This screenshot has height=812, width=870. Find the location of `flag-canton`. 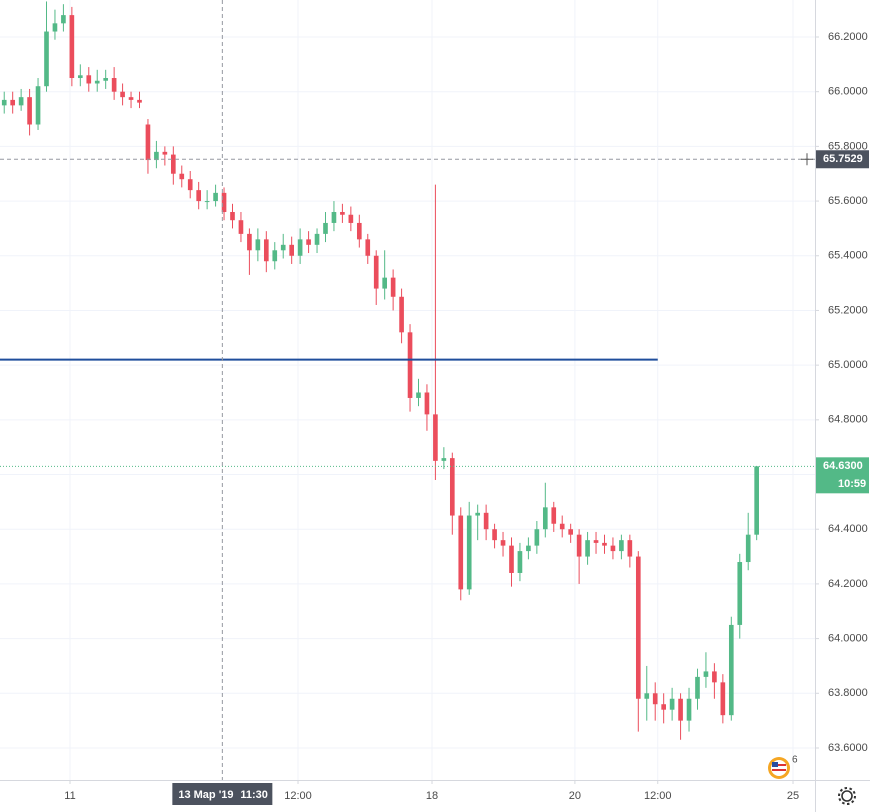

flag-canton is located at coordinates (775, 764).